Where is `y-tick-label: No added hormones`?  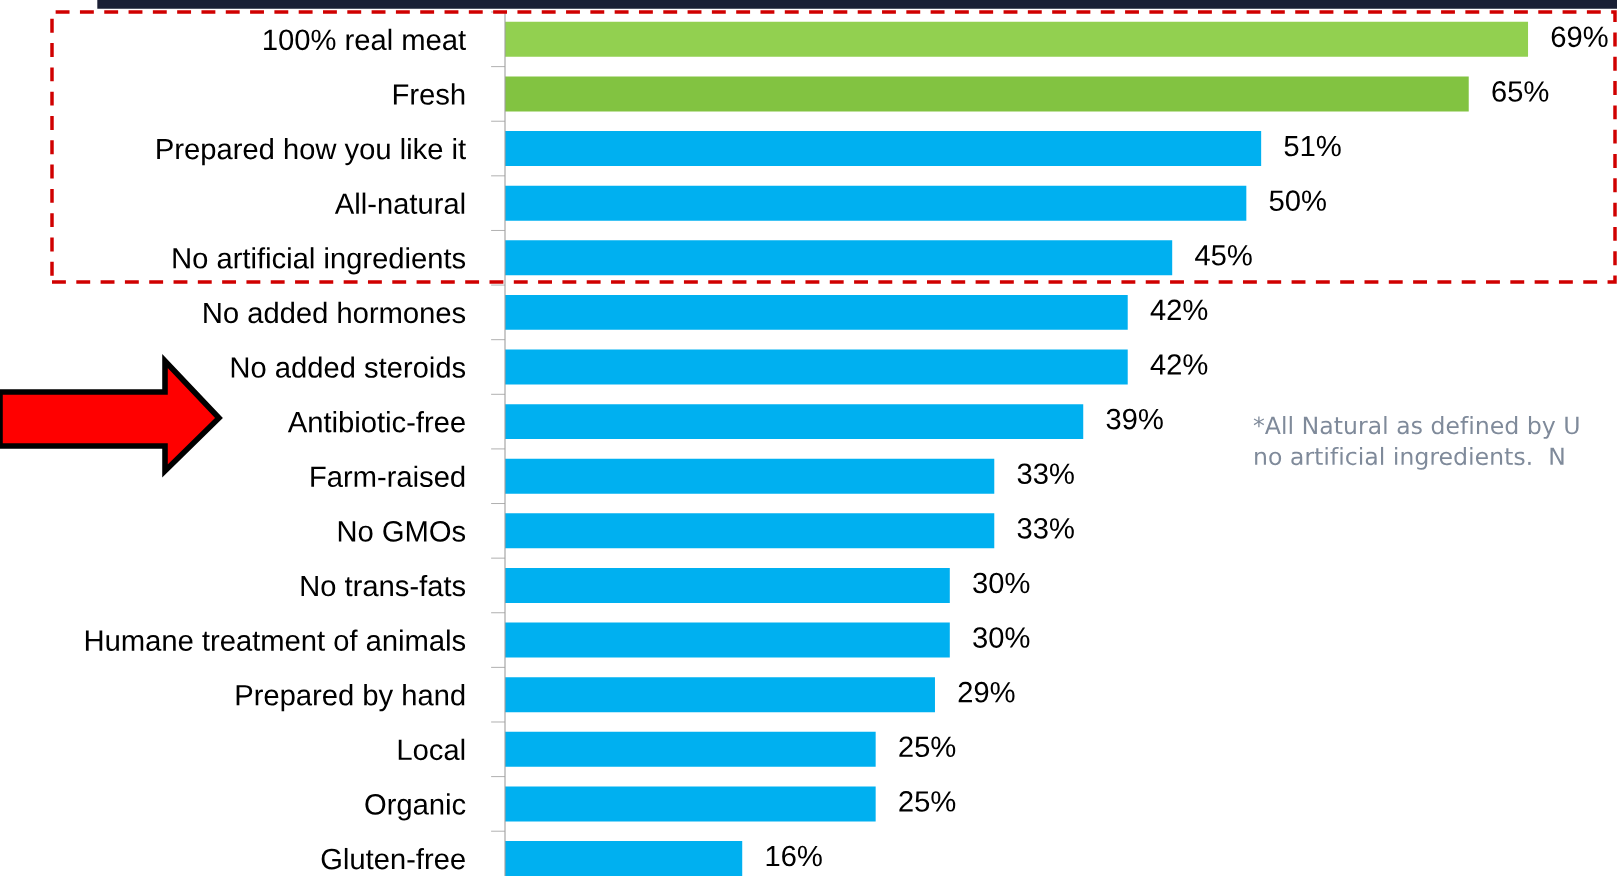 y-tick-label: No added hormones is located at coordinates (335, 312).